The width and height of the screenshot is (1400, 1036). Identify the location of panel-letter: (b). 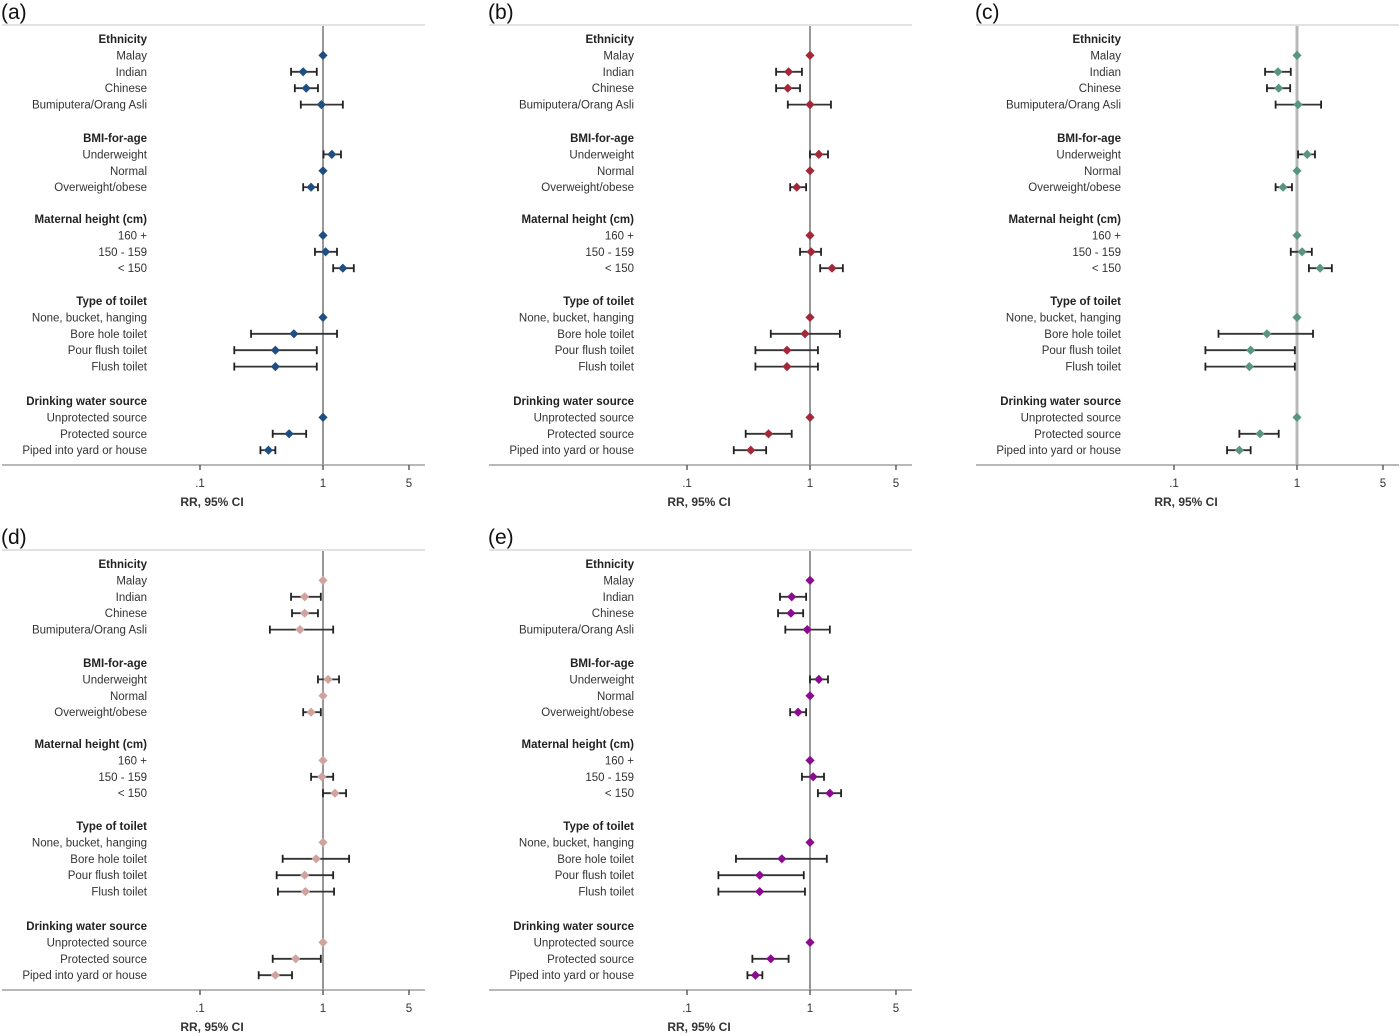
(501, 12).